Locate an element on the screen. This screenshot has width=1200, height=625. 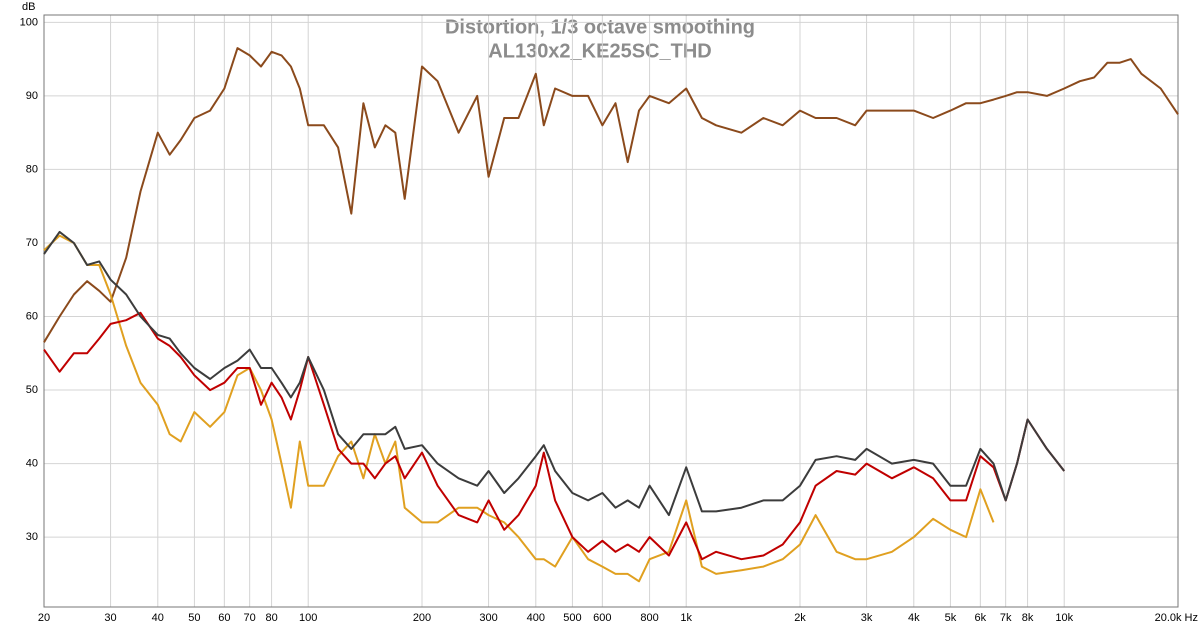
x-tick-label: 1k is located at coordinates (686, 618).